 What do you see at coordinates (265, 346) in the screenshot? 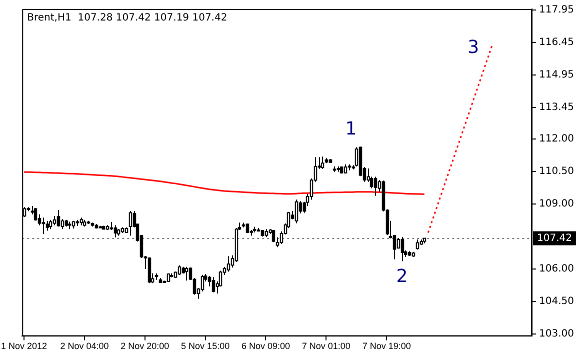
I see `x-tick-label: 6 Nov 09:00` at bounding box center [265, 346].